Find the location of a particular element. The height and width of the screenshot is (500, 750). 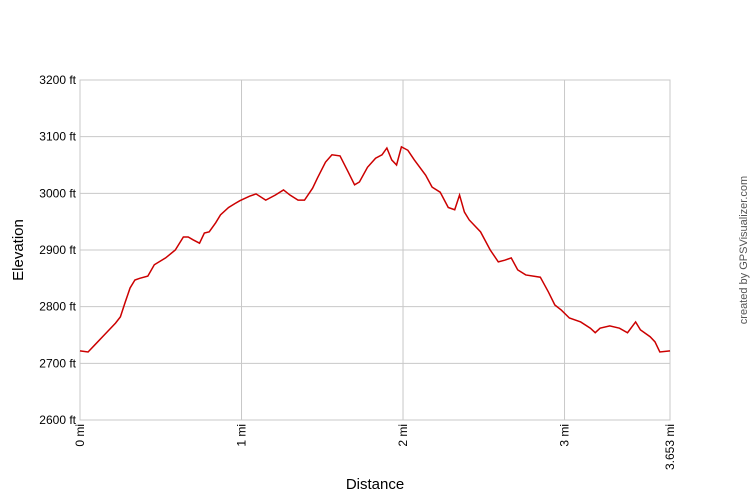

y-tick-label: 3200 ft is located at coordinates (57, 80).